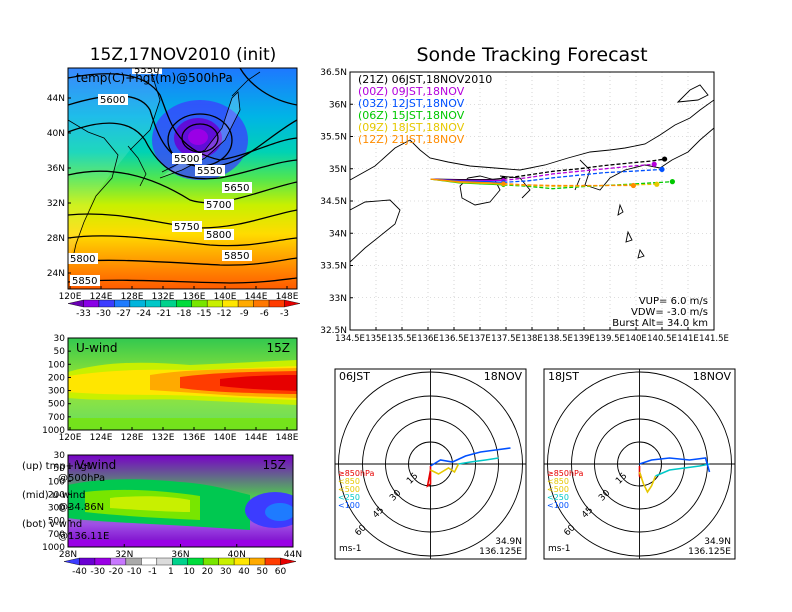 This screenshot has width=792, height=612. I want to click on colorbar-label: -3, so click(284, 314).